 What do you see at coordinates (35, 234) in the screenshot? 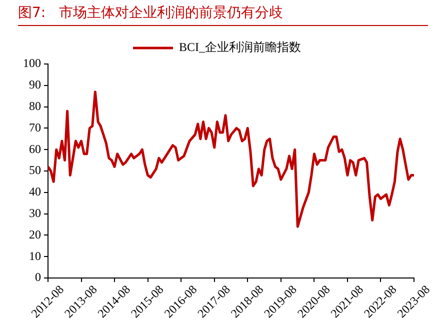
I see `y-tick-label: 20` at bounding box center [35, 234].